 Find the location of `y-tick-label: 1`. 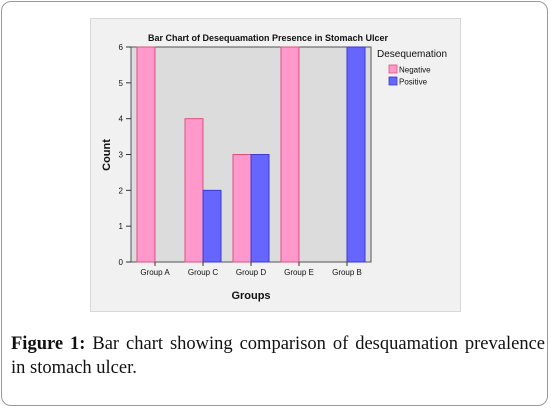

y-tick-label: 1 is located at coordinates (121, 226).